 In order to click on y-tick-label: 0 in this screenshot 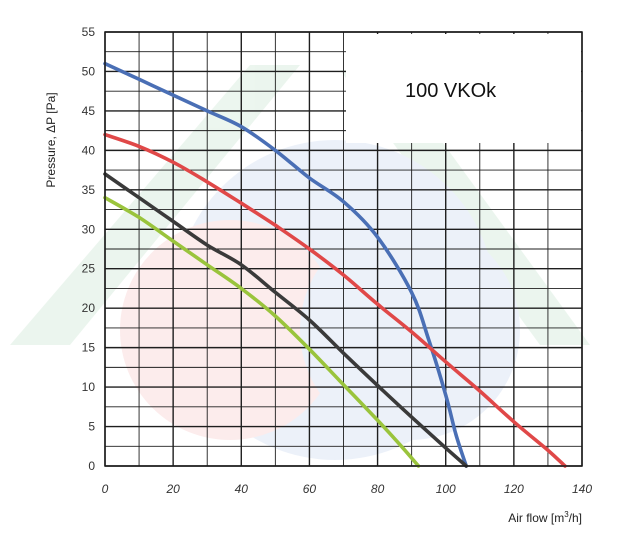, I will do `click(91, 466)`.